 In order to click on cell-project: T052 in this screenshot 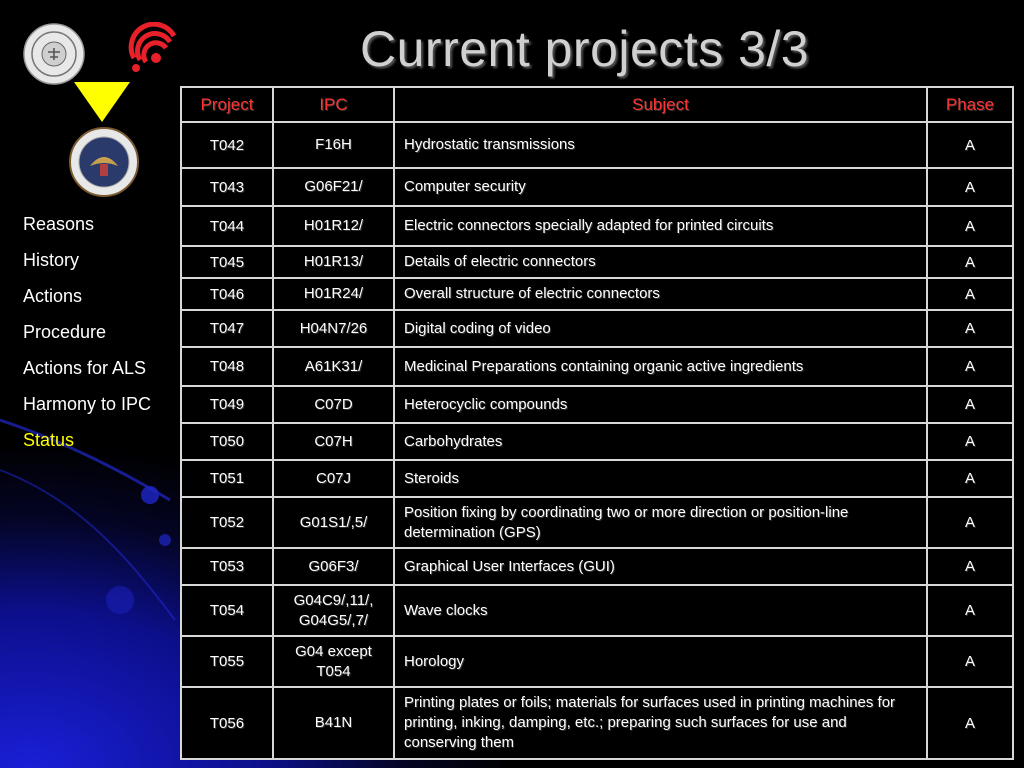, I will do `click(227, 522)`.